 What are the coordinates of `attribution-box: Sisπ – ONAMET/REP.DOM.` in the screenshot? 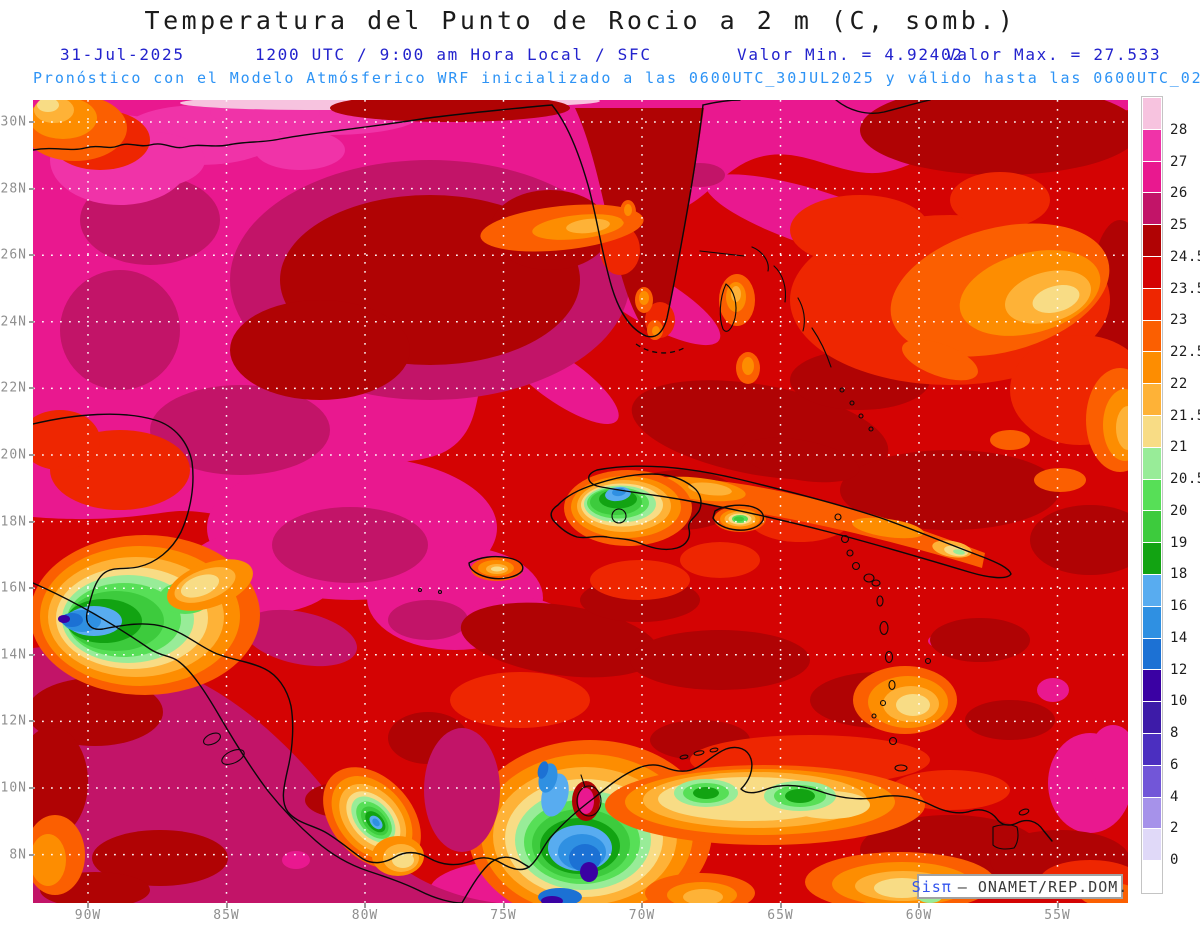 It's located at (1019, 886).